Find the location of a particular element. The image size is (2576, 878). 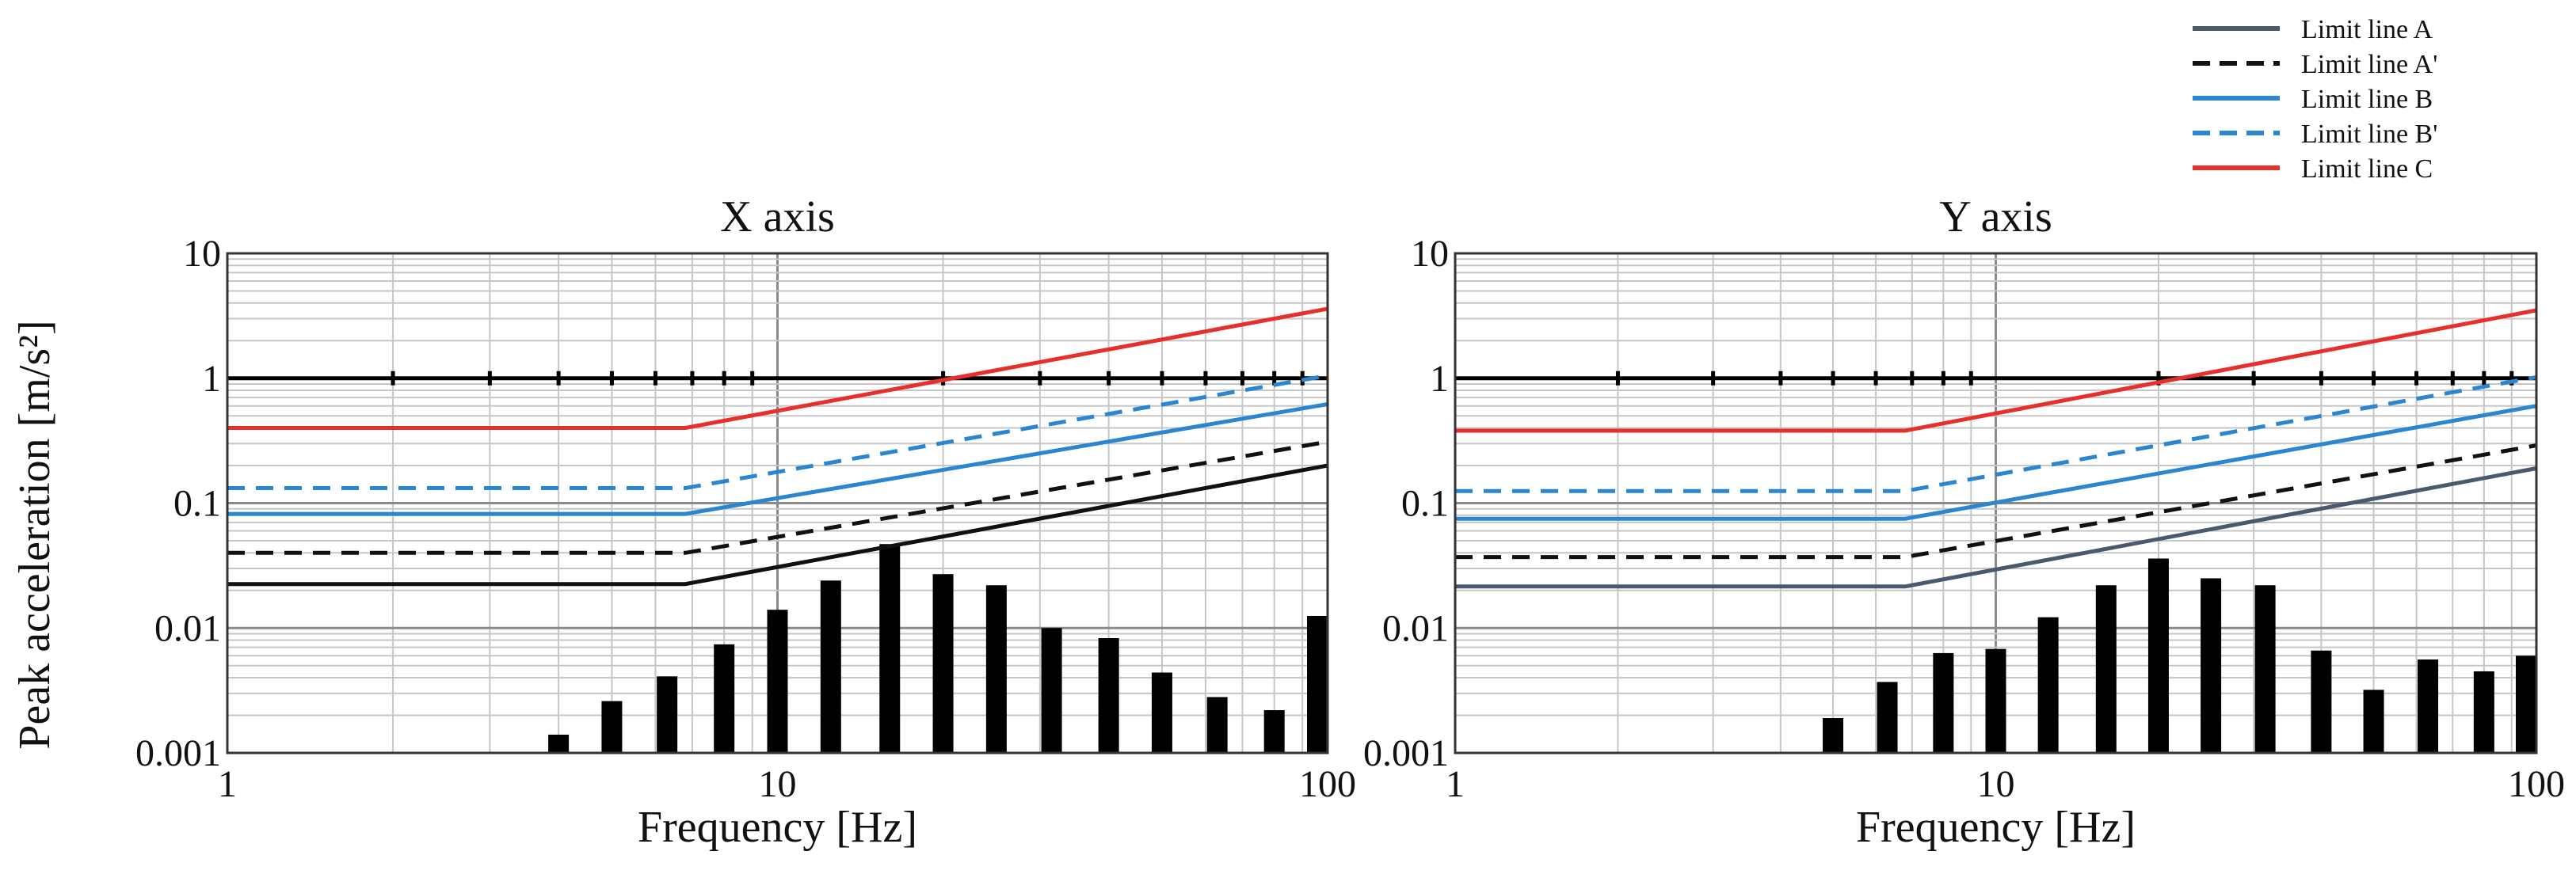

legend-label: Limit line A' is located at coordinates (2369, 65).